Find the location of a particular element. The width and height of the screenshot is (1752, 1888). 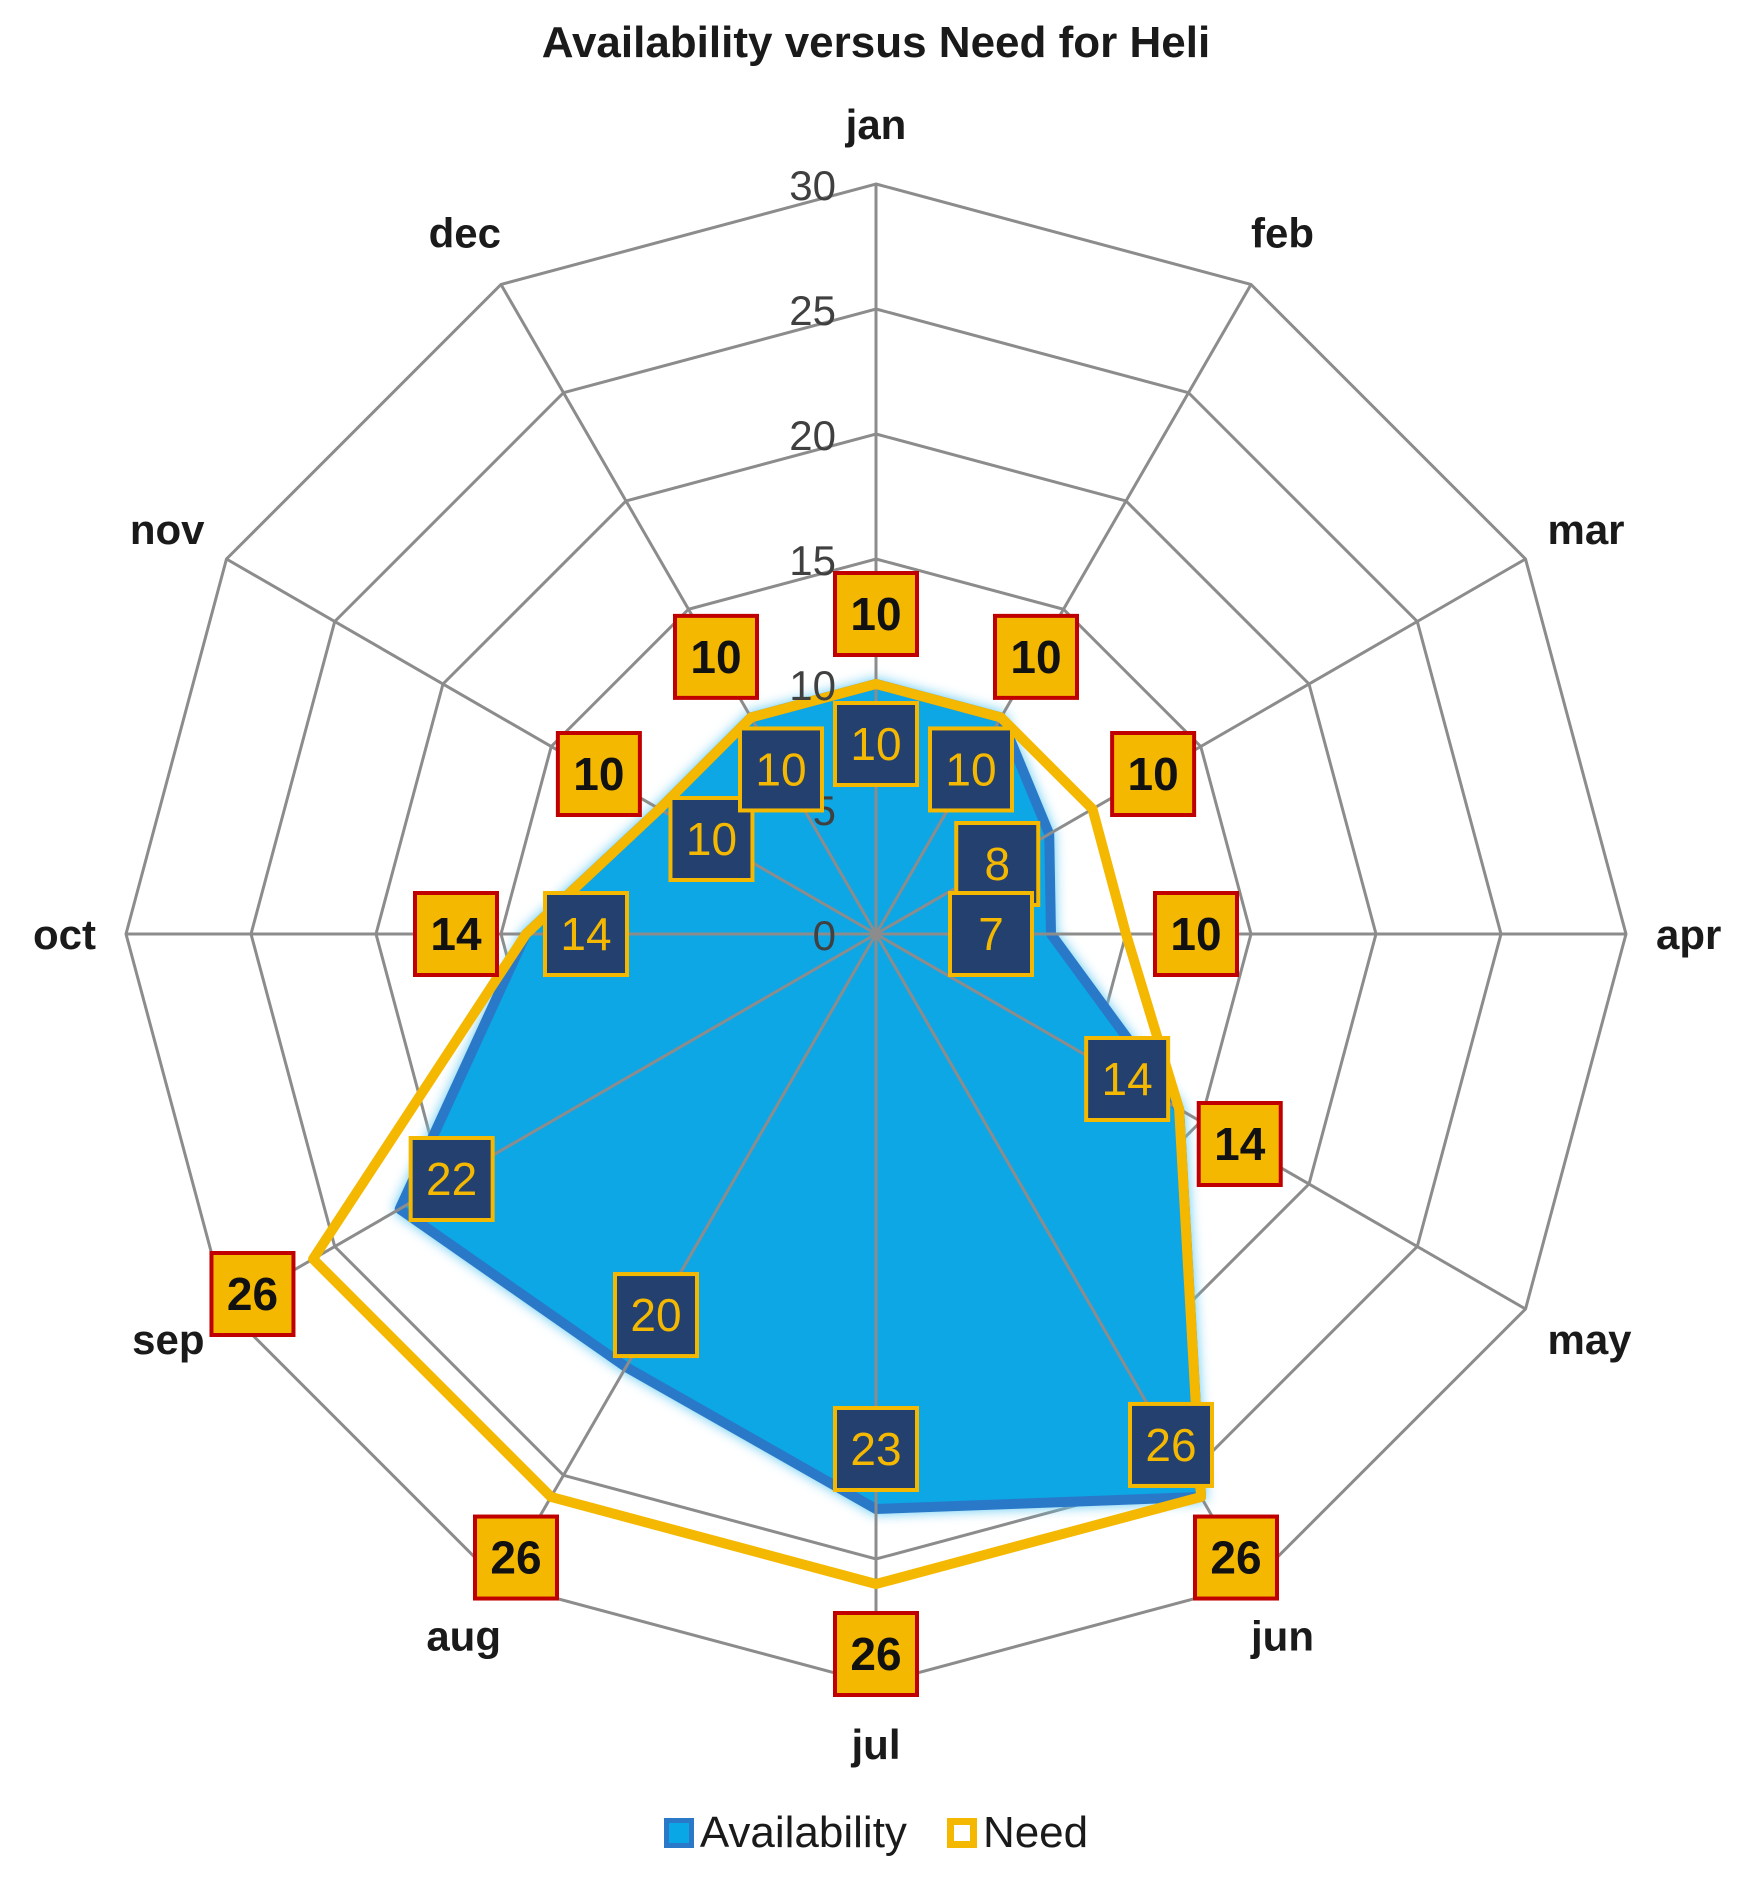

legend-item-availability: Availability is located at coordinates (785, 1833).